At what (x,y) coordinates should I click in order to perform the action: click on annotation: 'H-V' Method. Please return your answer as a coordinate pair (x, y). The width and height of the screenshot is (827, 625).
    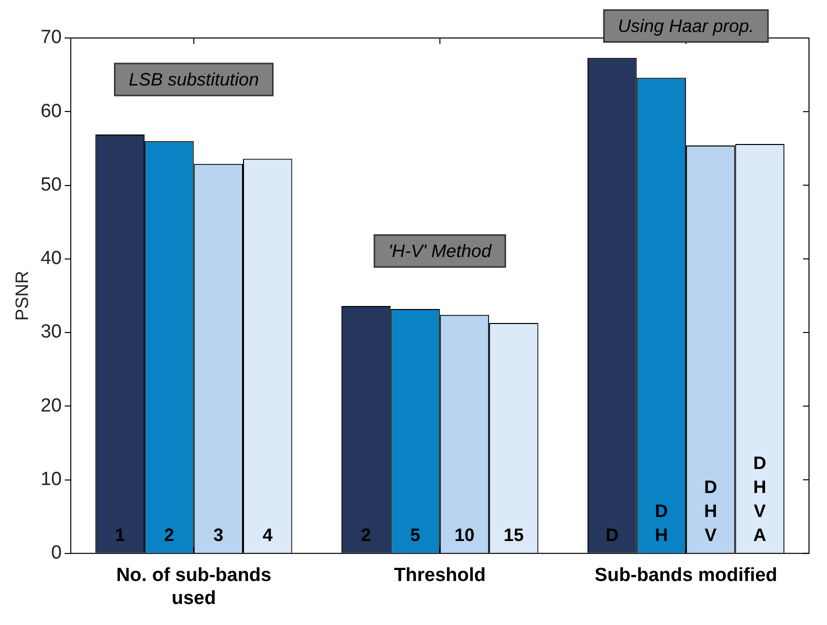
    Looking at the image, I should click on (440, 251).